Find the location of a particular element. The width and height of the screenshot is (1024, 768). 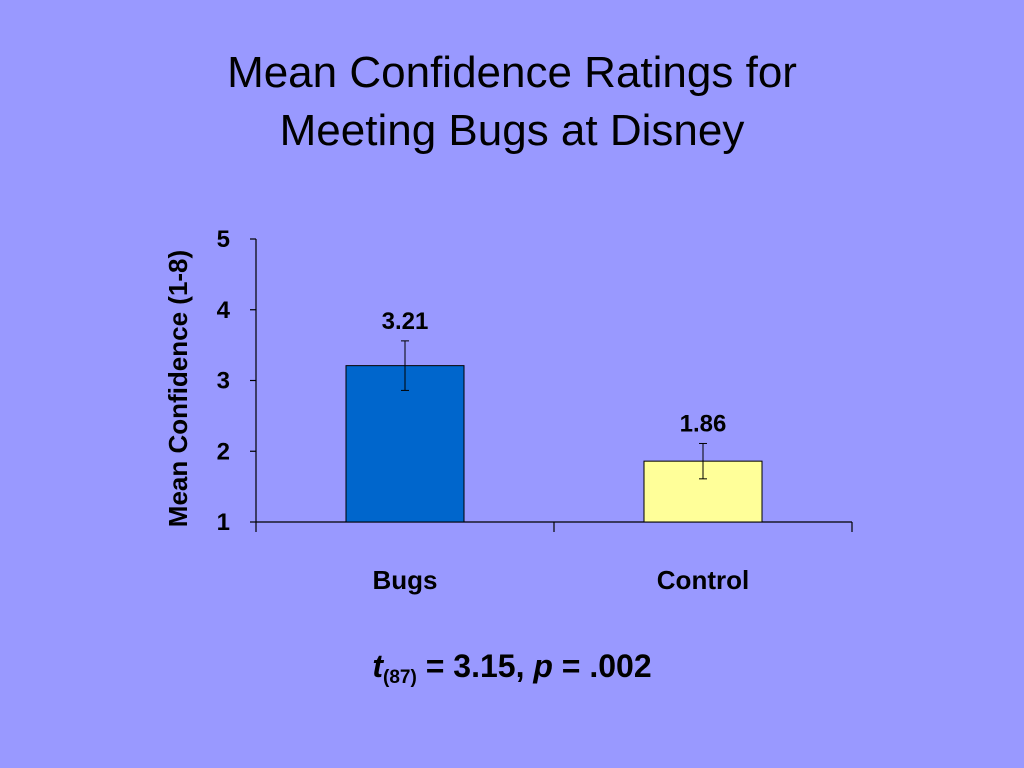

t-test-result: t(87) = 3.15, p = .002 is located at coordinates (512, 668).